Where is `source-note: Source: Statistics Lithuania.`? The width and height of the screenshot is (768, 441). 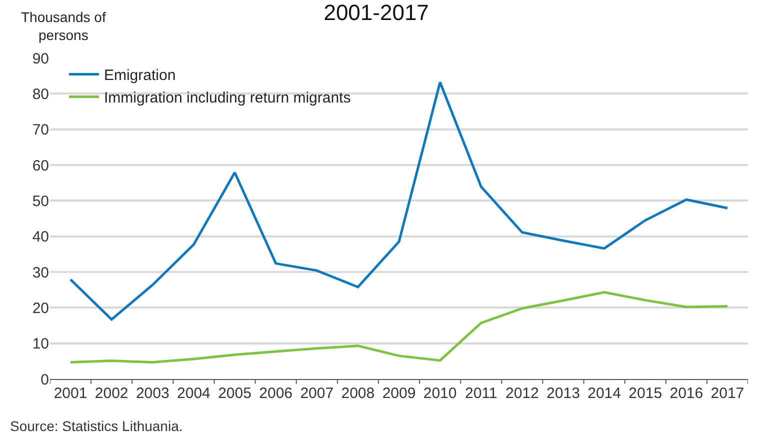
source-note: Source: Statistics Lithuania. is located at coordinates (96, 426).